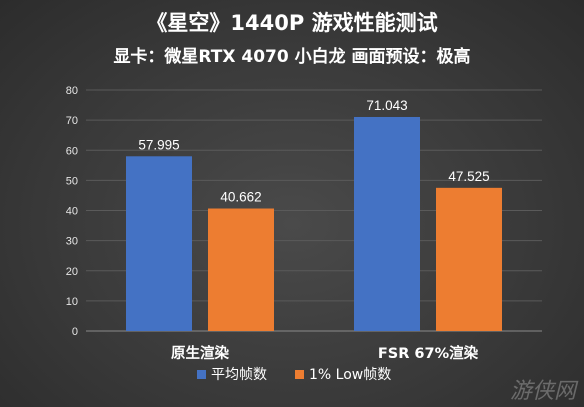  What do you see at coordinates (291, 23) in the screenshot?
I see `chart-title: 《星空》1440P 游戏性能测试` at bounding box center [291, 23].